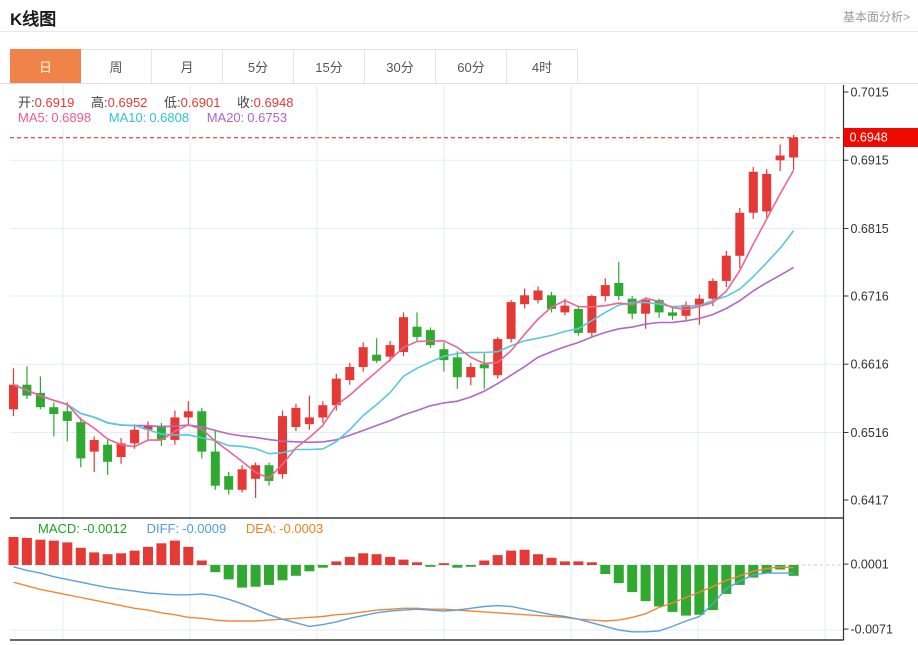 This screenshot has height=645, width=918. Describe the element at coordinates (162, 101) in the screenshot. I see `ohlc-readout: 开:0.6919 高:0.6952 低:0.6901 收:0.6948` at that location.